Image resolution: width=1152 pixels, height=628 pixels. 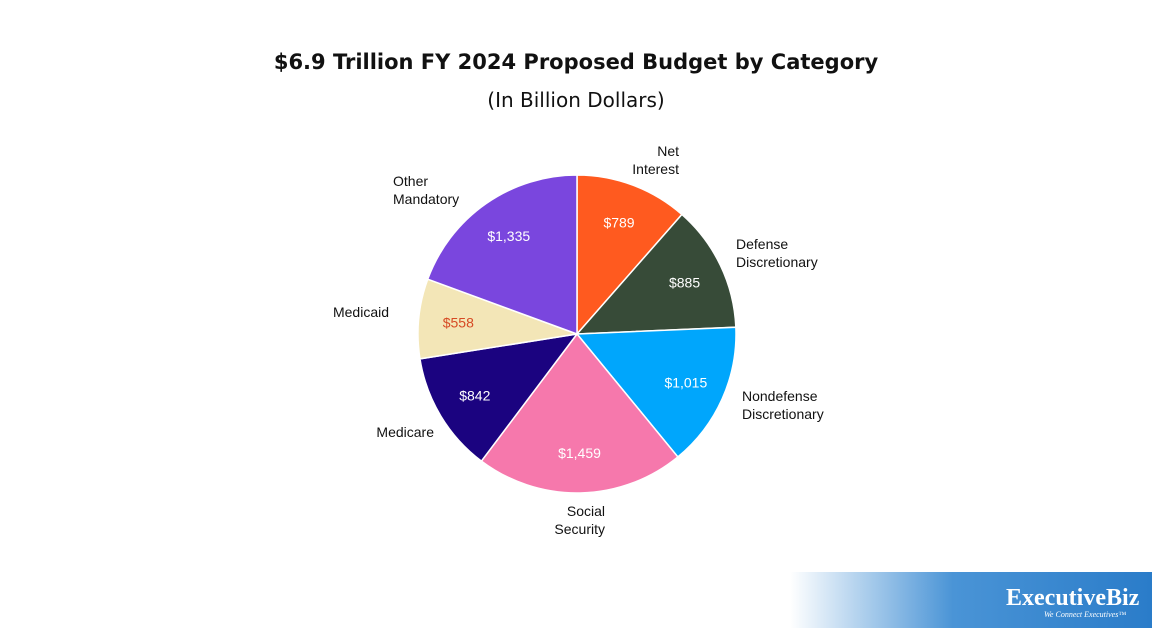 I want to click on logo-tagline: We Connect Executives™, so click(x=1085, y=614).